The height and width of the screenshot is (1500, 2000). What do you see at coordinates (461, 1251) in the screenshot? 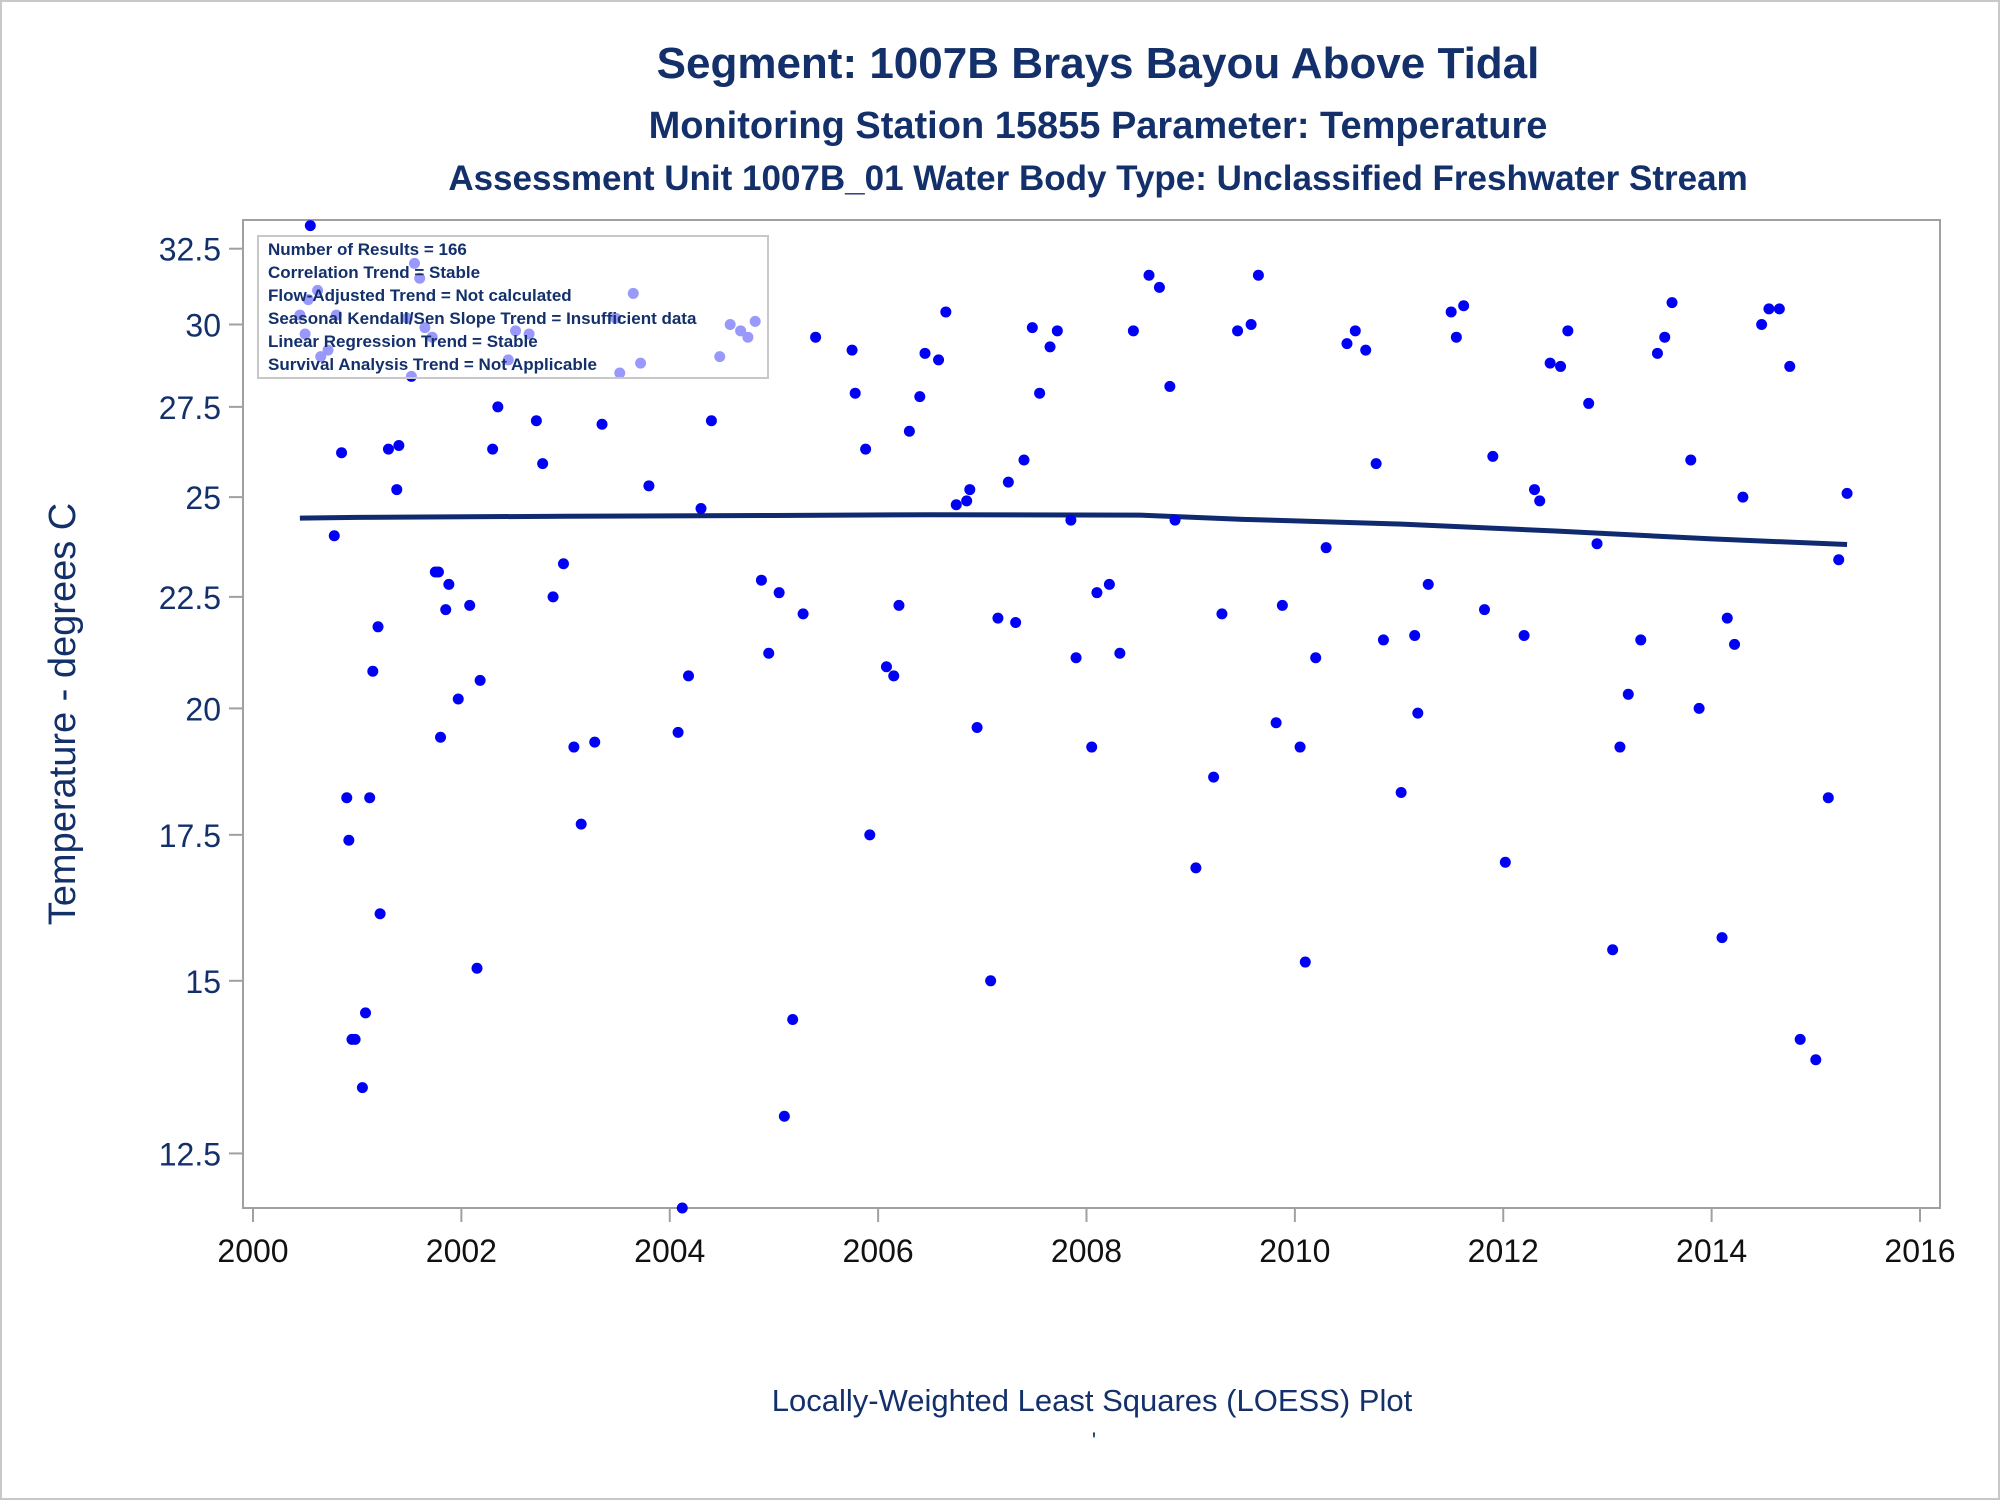
I see `x-tick-label: 2002` at bounding box center [461, 1251].